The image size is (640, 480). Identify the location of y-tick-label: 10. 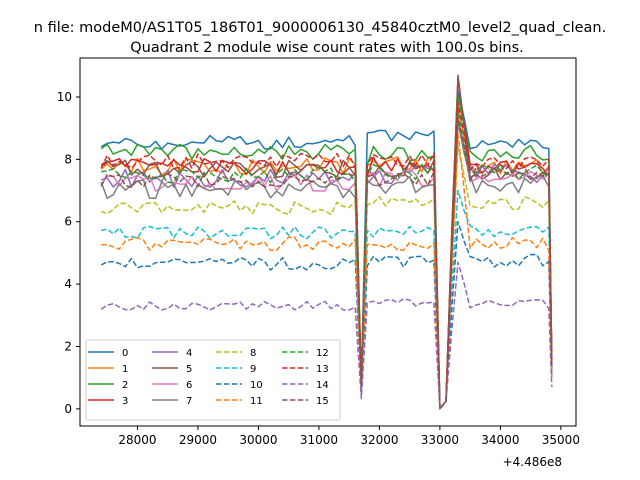
(64, 97).